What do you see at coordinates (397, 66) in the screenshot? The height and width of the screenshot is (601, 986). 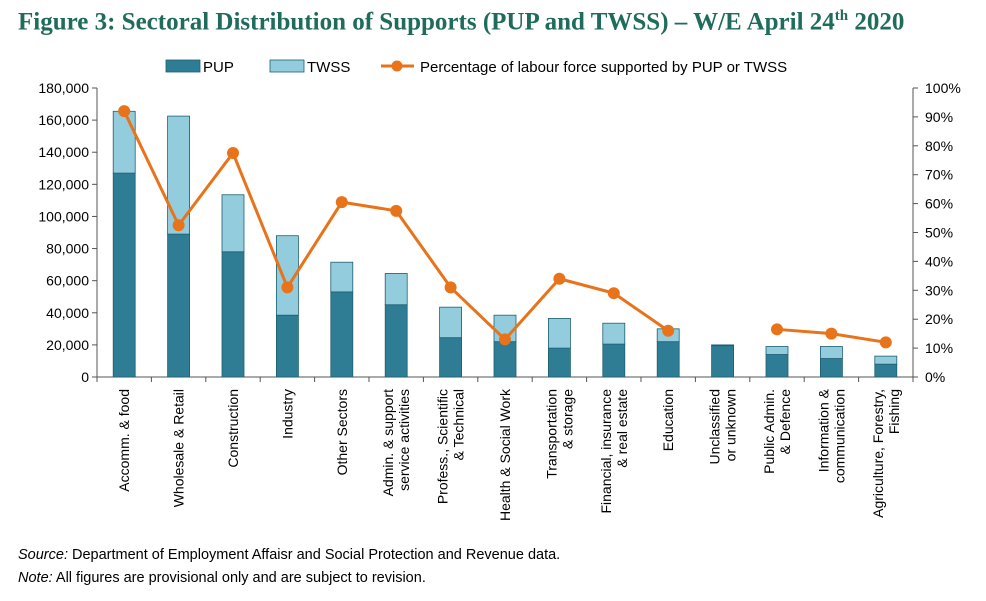 I see `legend-marker` at bounding box center [397, 66].